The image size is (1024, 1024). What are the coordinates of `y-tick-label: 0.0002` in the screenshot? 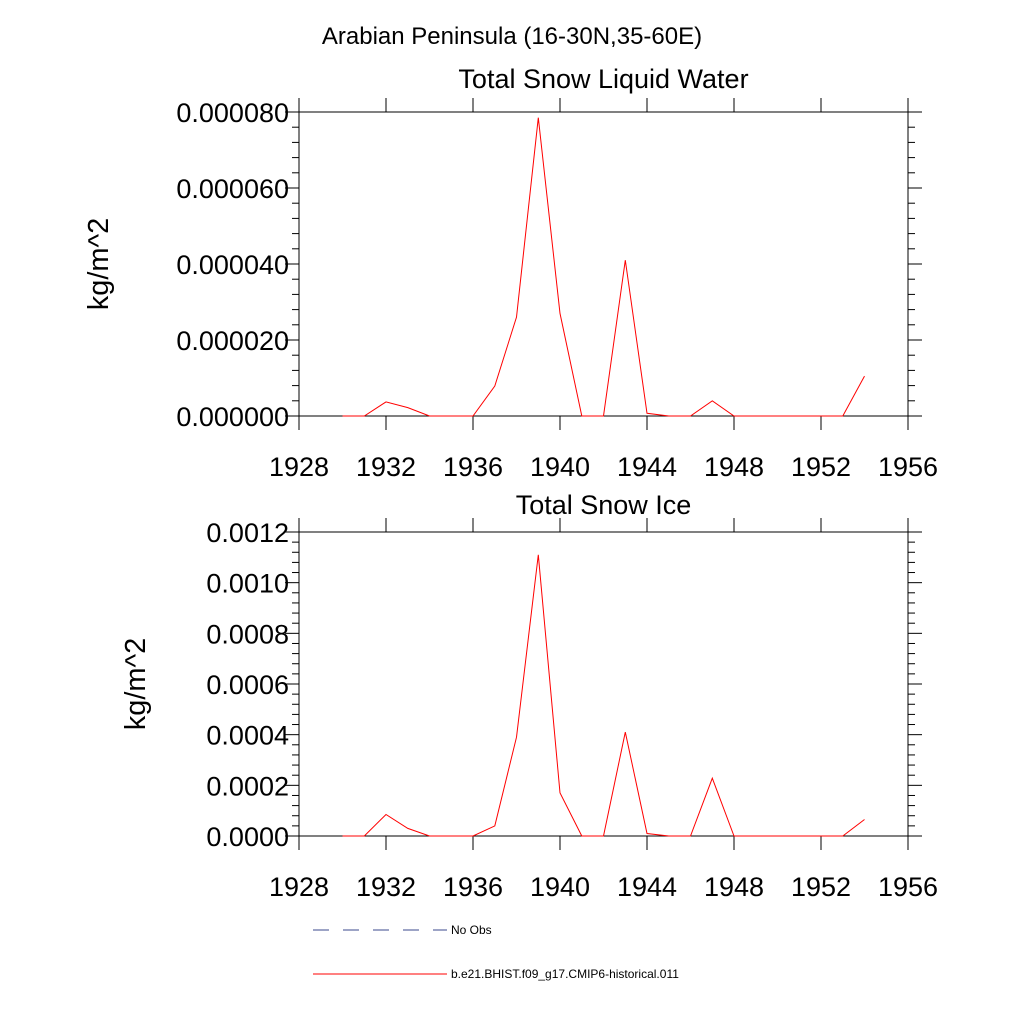 It's located at (247, 786).